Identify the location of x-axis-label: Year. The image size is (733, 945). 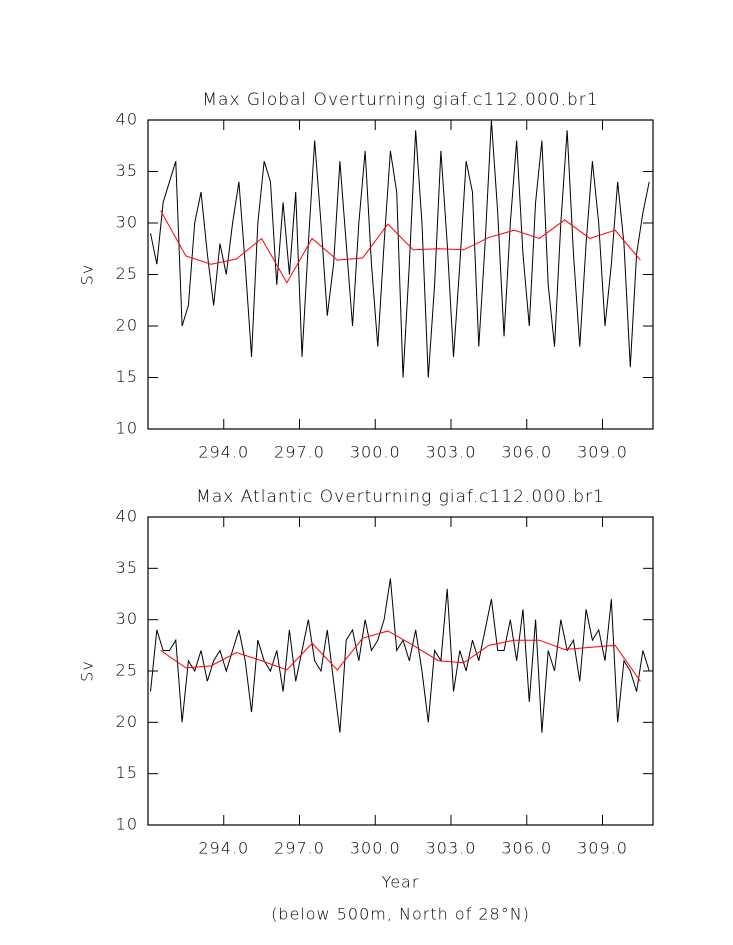
(401, 882).